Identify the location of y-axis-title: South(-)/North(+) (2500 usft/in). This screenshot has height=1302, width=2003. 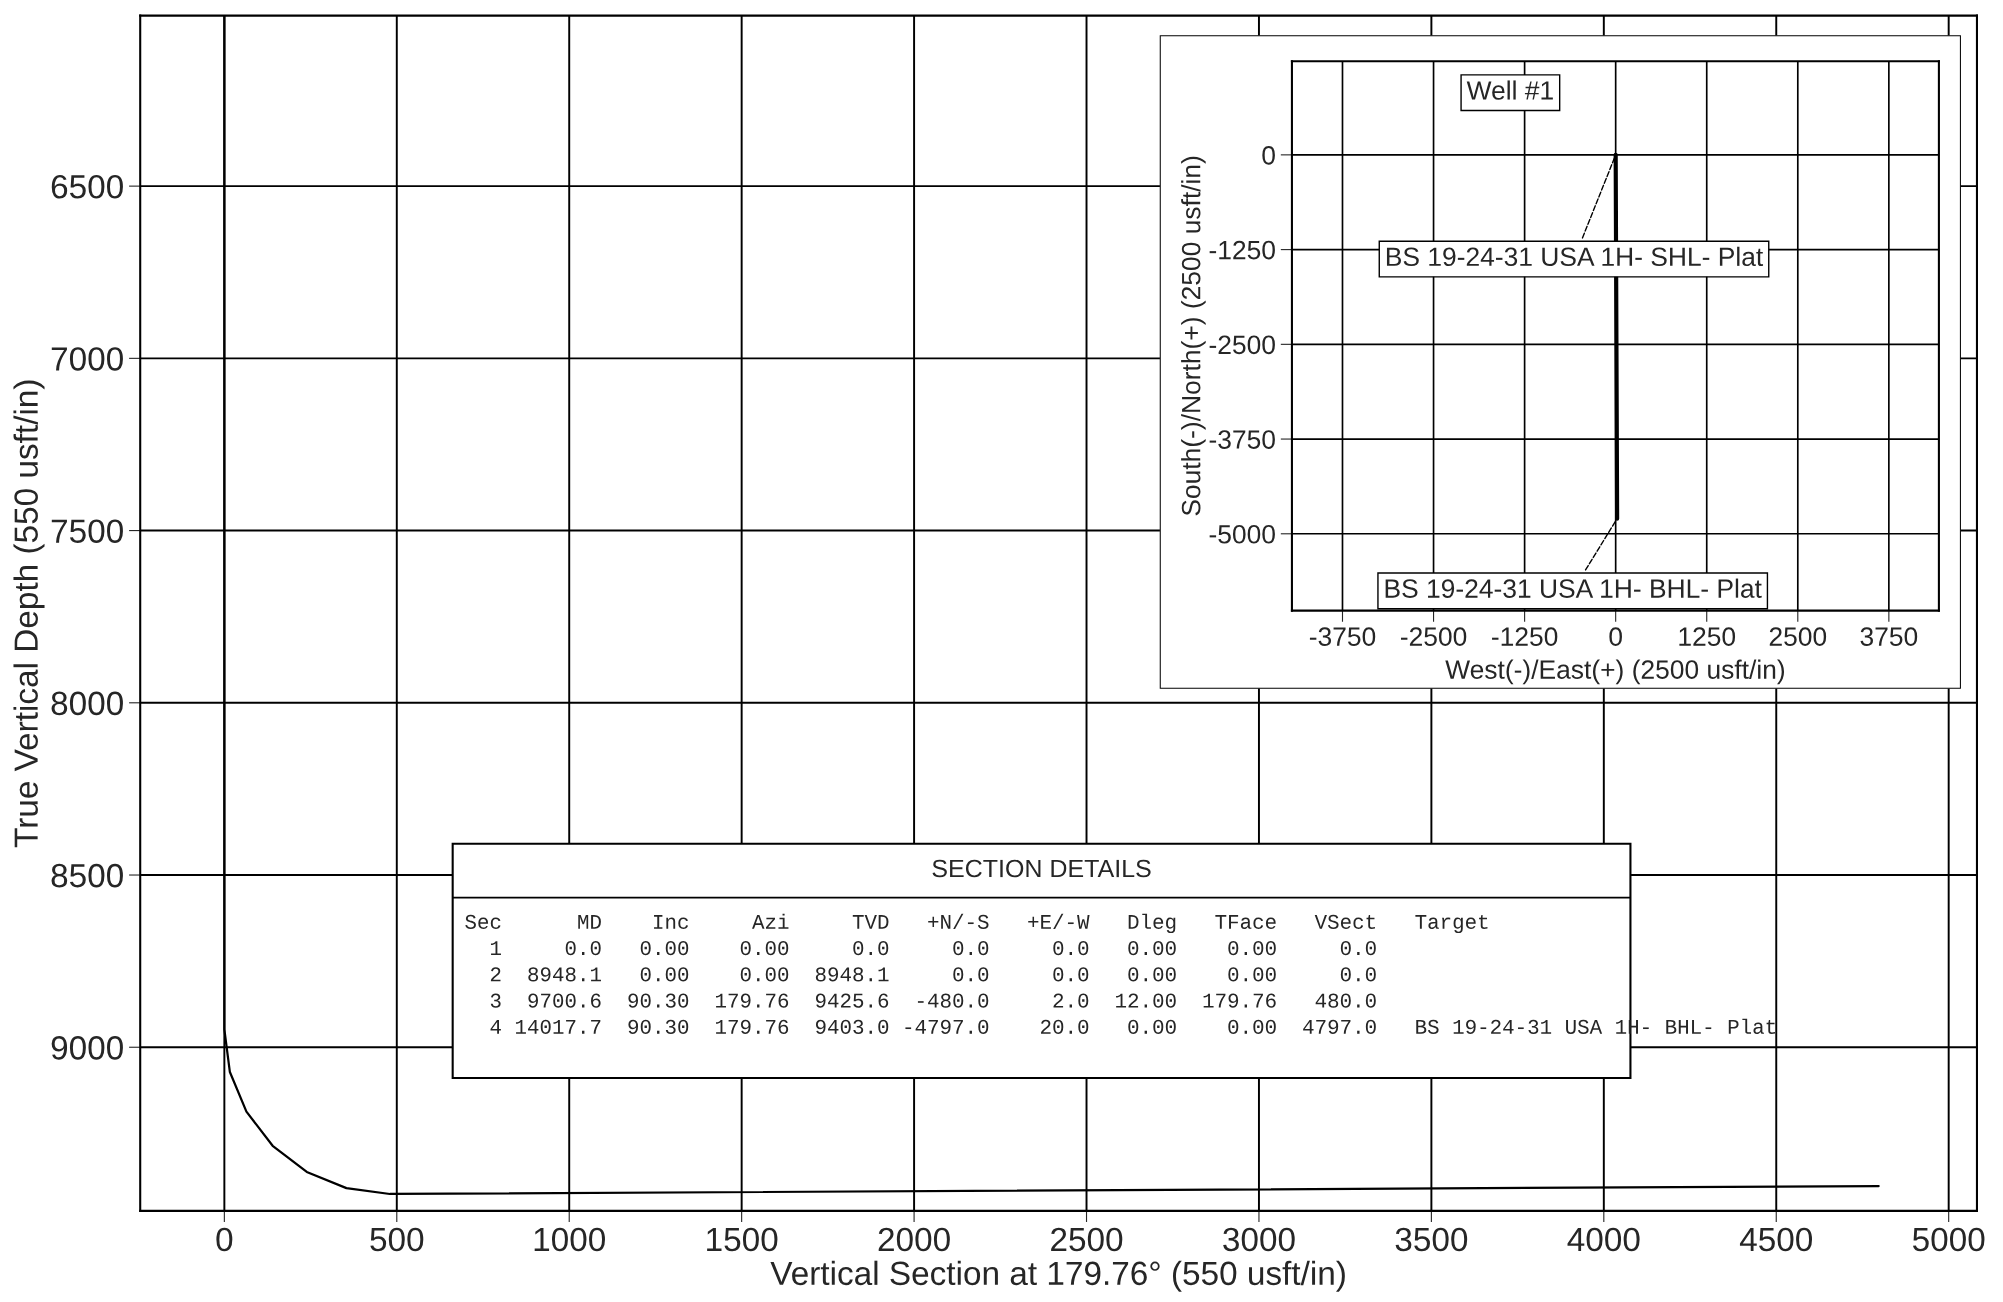
(1193, 336).